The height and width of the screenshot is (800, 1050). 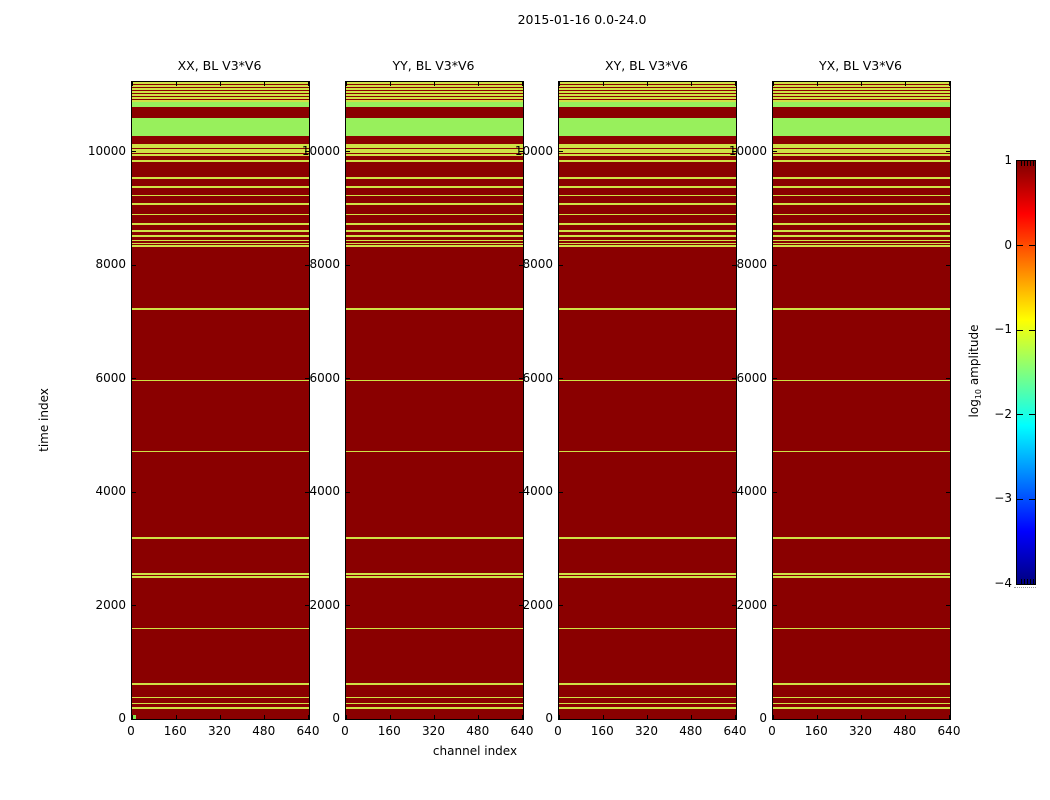 What do you see at coordinates (220, 400) in the screenshot?
I see `heatmap-panel-xx` at bounding box center [220, 400].